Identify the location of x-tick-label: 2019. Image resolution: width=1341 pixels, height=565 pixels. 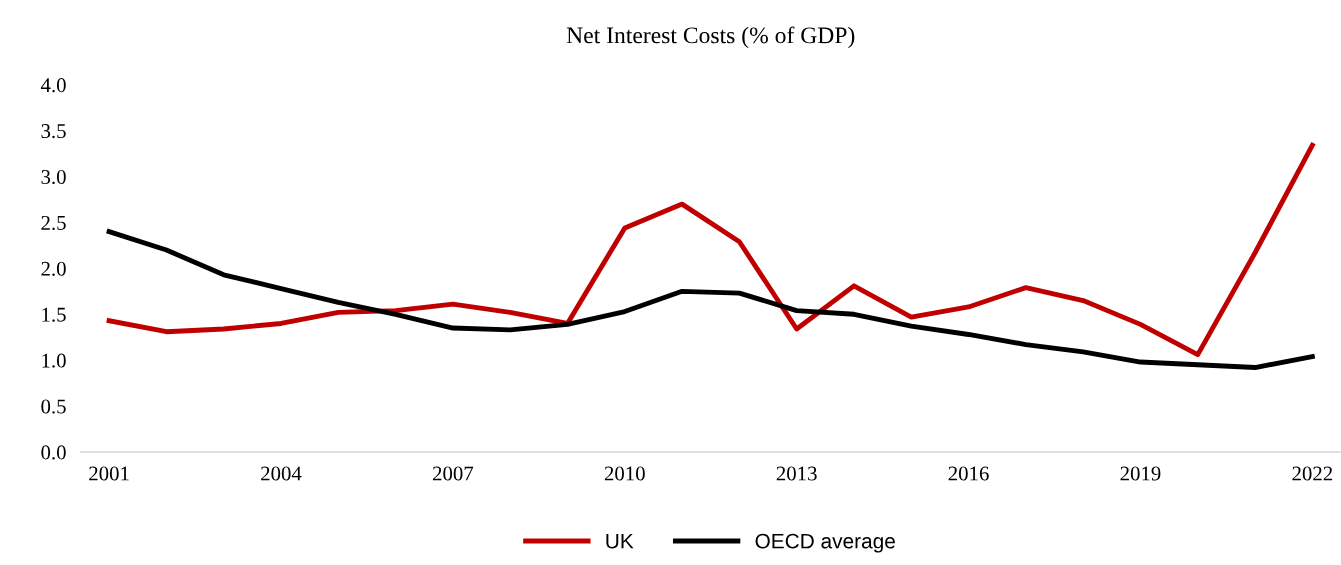
(1140, 473).